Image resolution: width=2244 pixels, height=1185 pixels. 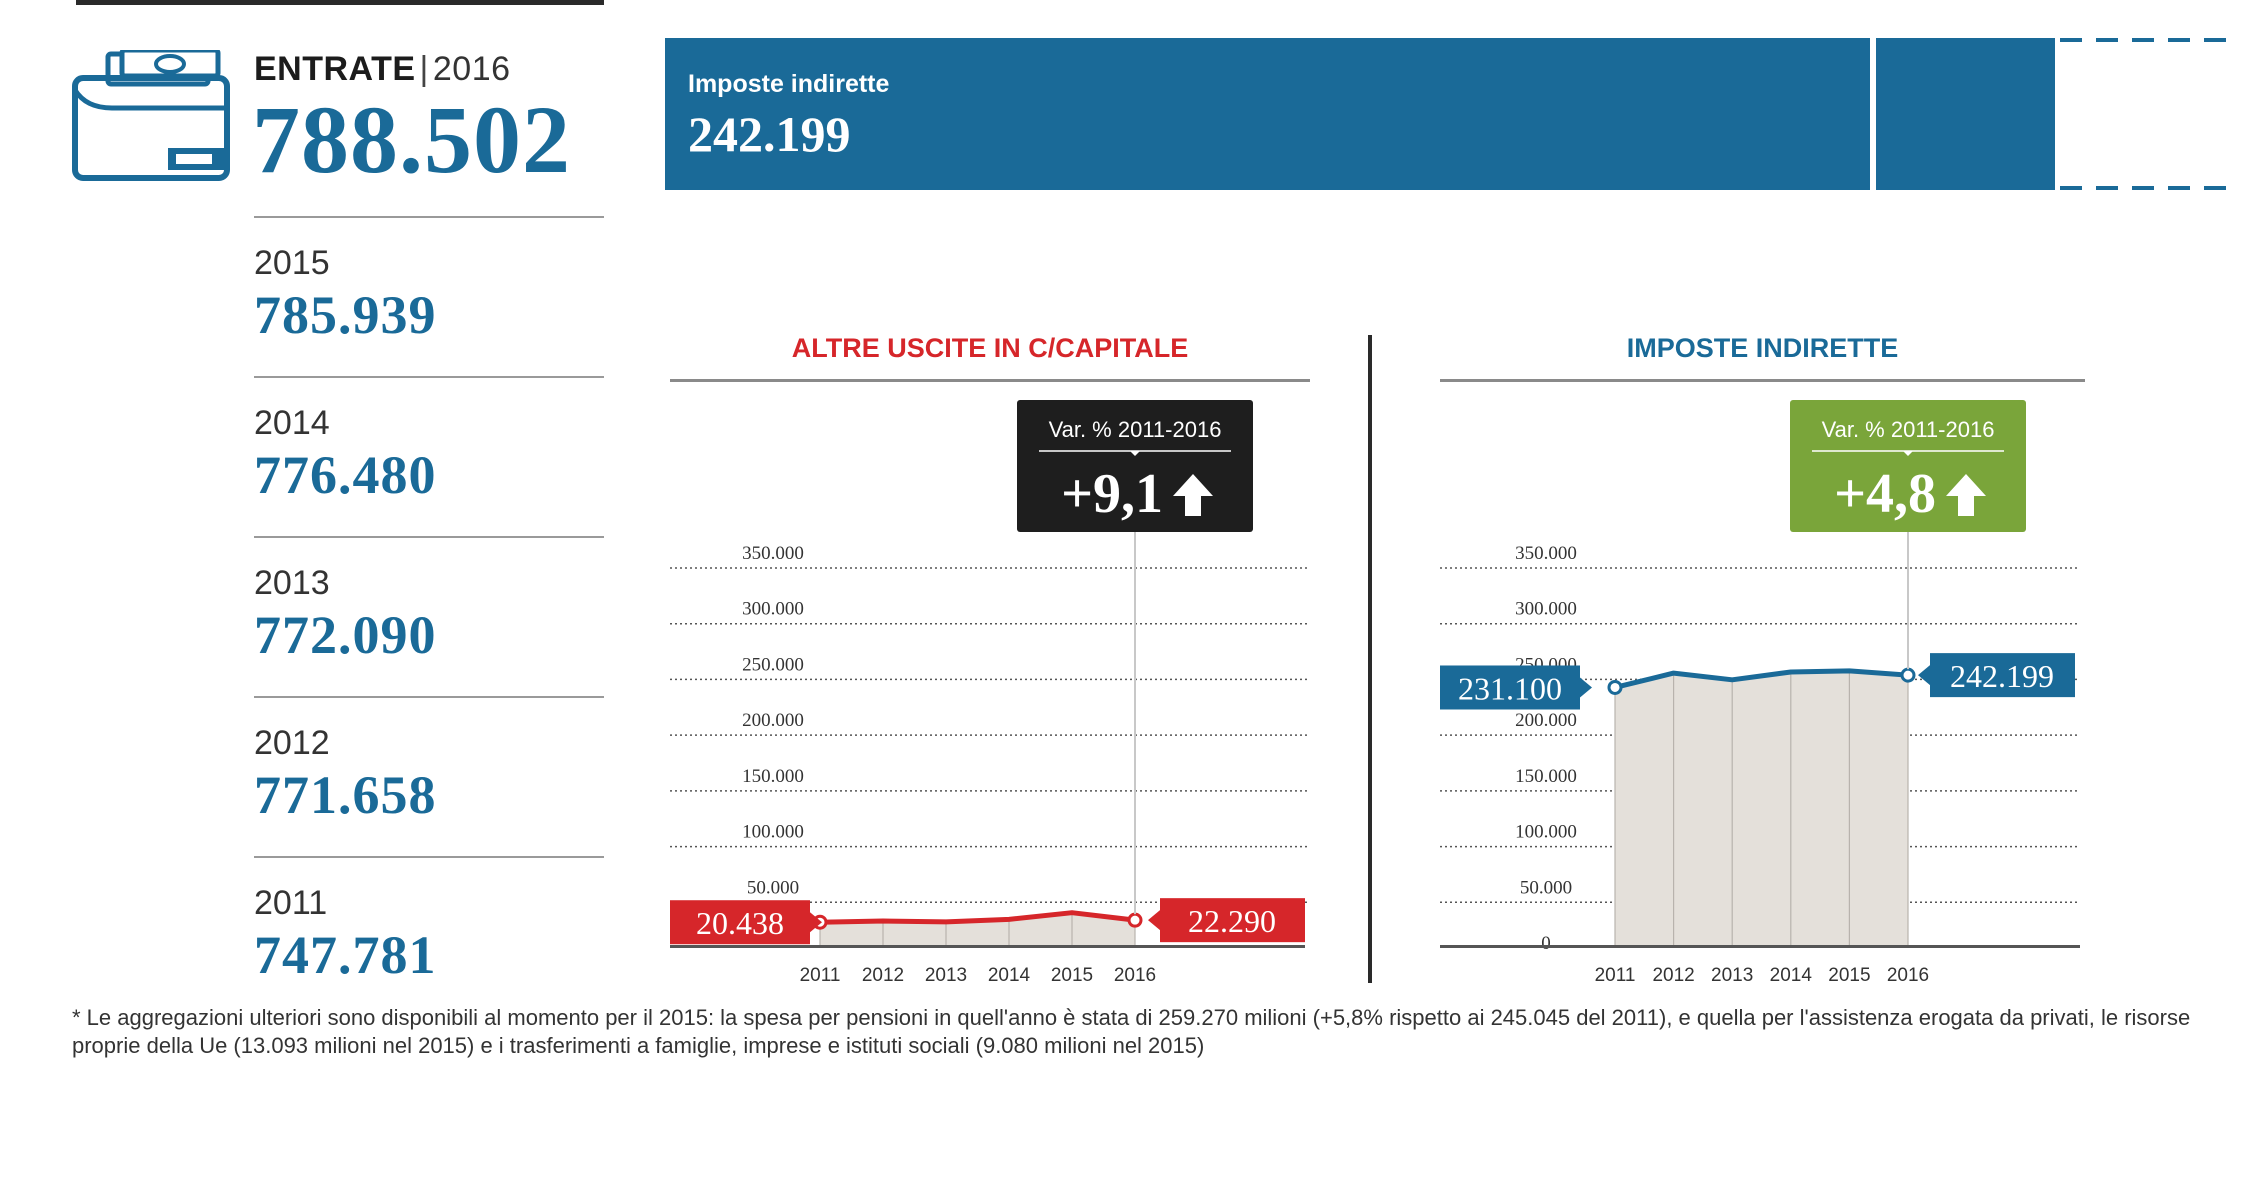 What do you see at coordinates (345, 955) in the screenshot?
I see `year-value: 747.781` at bounding box center [345, 955].